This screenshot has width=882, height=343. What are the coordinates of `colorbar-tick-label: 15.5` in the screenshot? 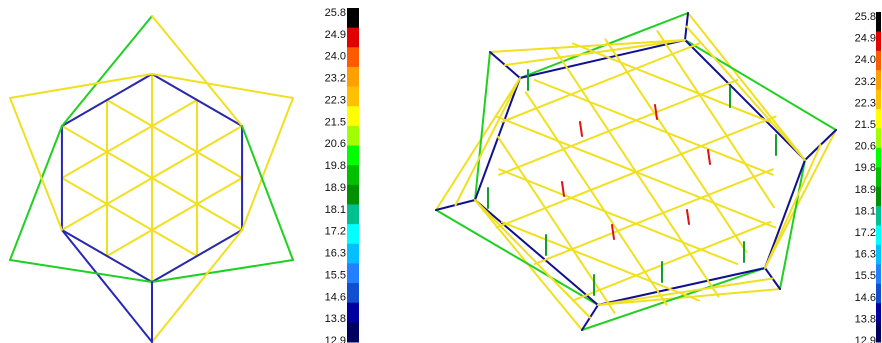 It's located at (335, 275).